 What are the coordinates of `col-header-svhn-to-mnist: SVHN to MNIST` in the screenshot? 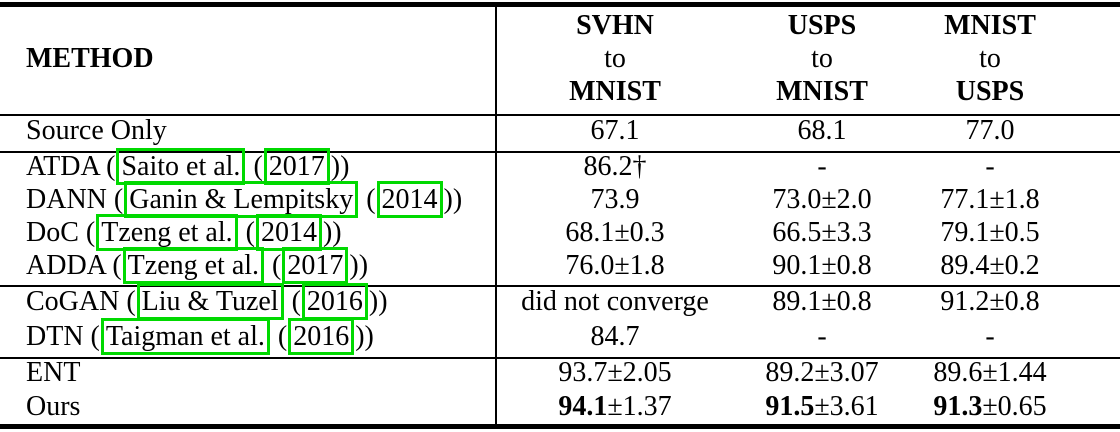 It's located at (615, 58).